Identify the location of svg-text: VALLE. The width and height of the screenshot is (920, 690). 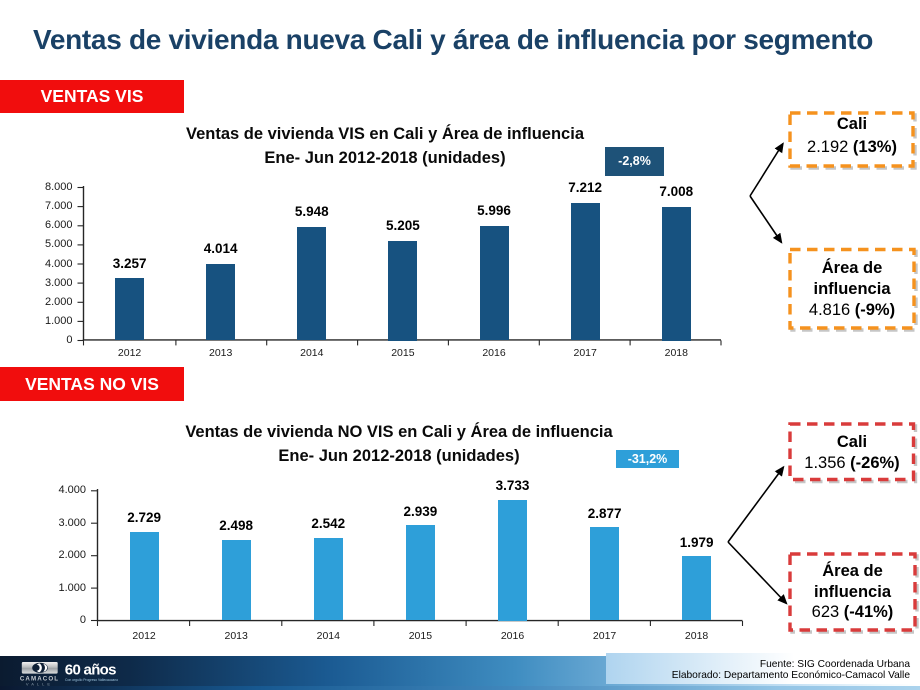
(39, 684).